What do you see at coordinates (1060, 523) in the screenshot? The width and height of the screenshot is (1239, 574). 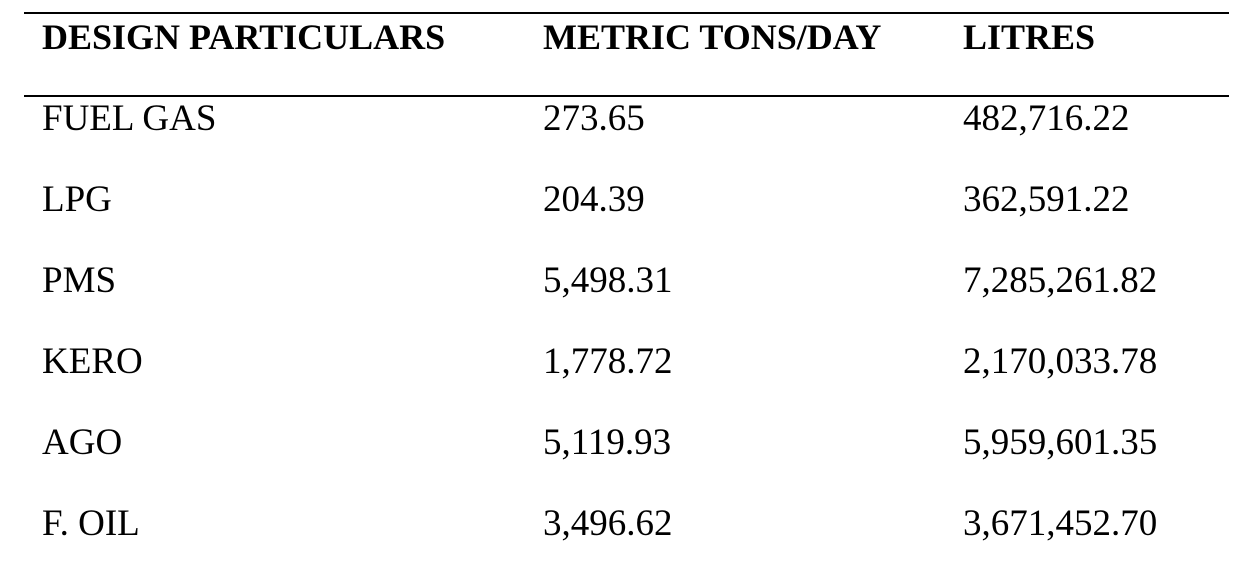 I see `cell-litres: 3,671,452.70` at bounding box center [1060, 523].